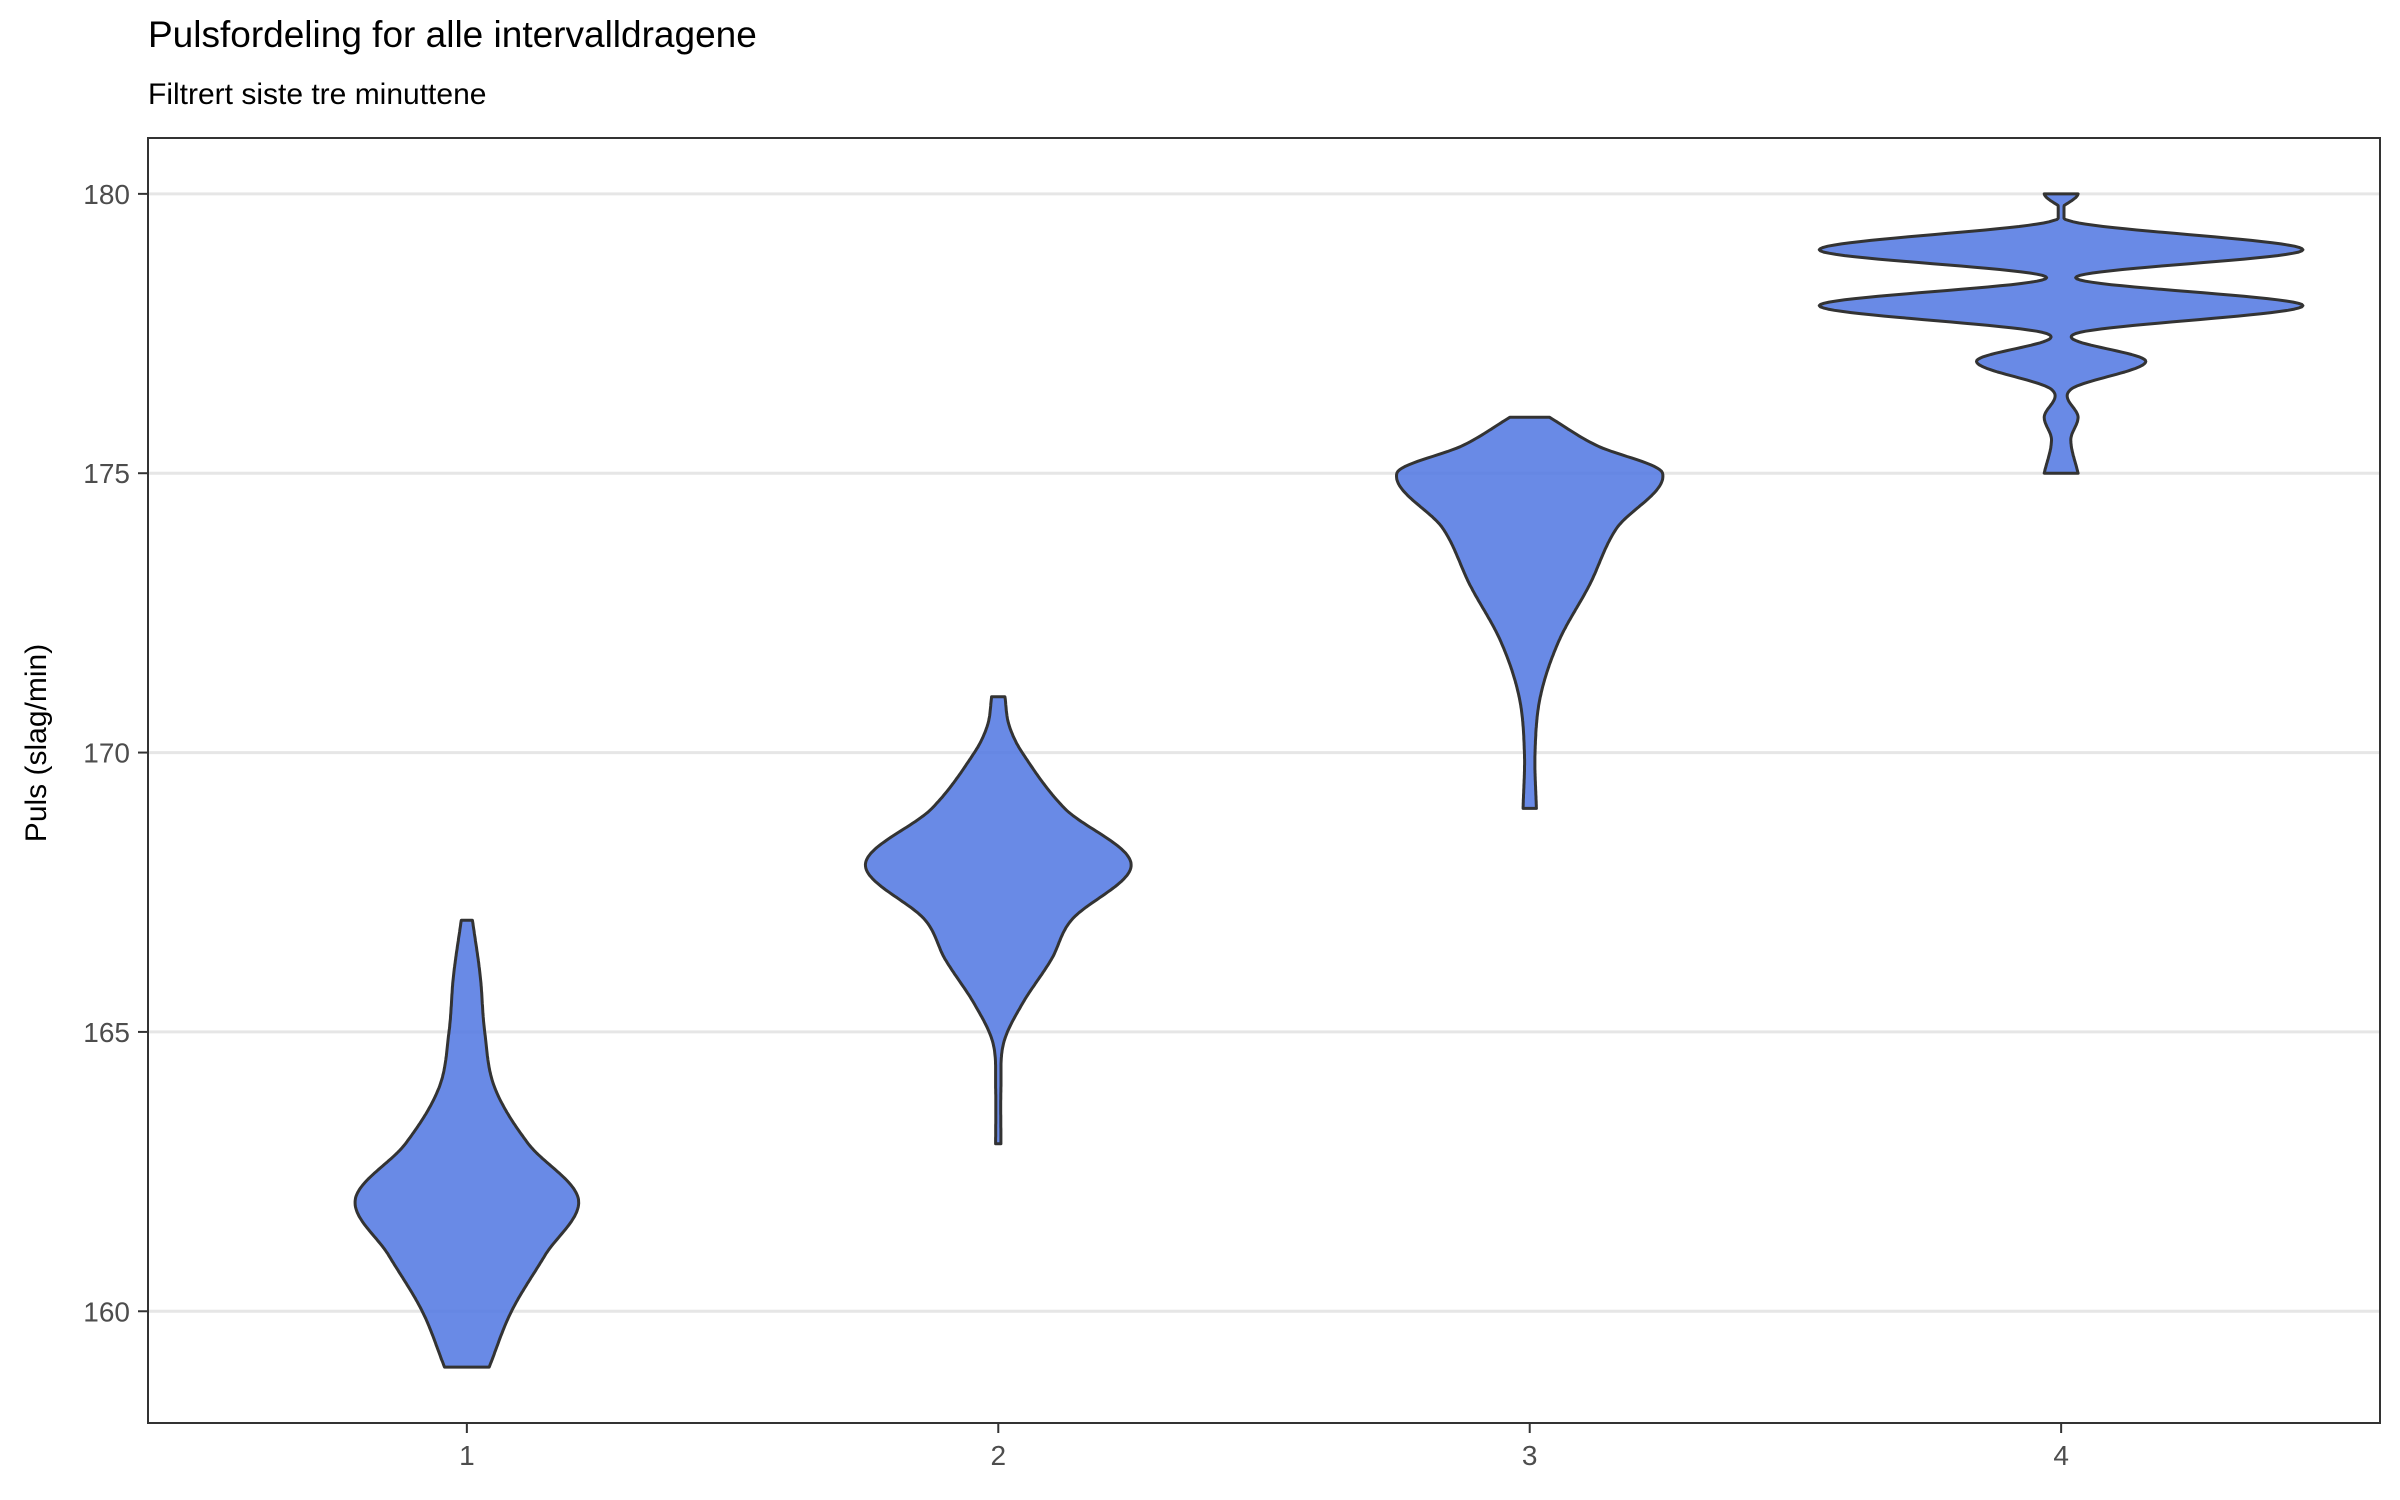  Describe the element at coordinates (467, 1455) in the screenshot. I see `x-tick-label-1: 1` at that location.